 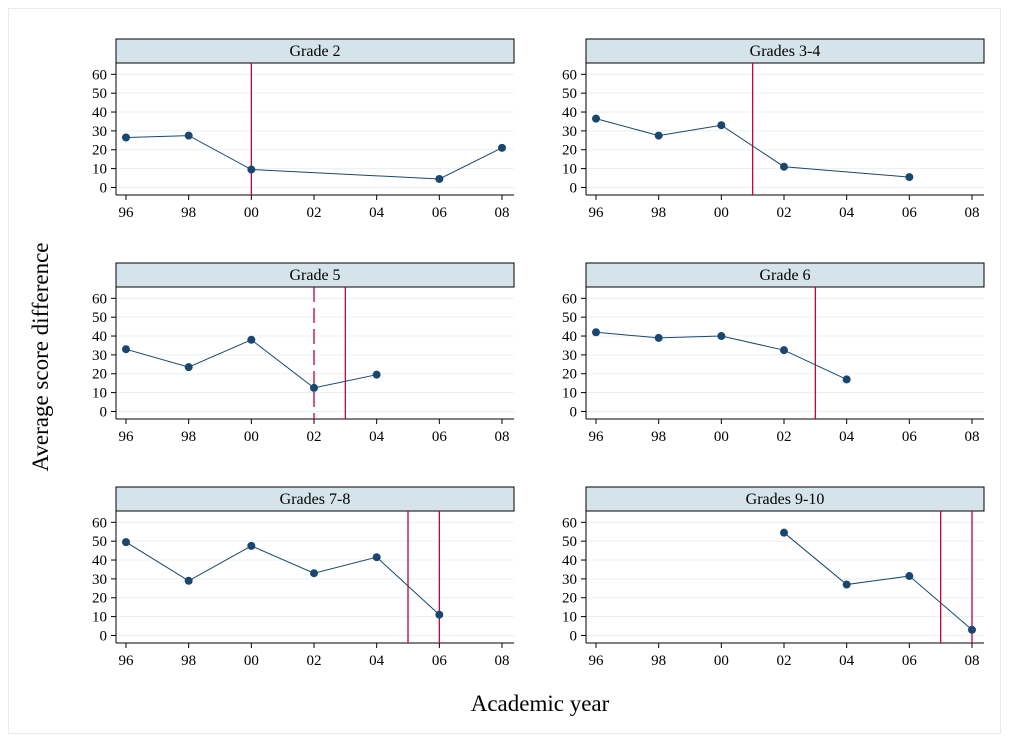 I want to click on panel-5: Grades 7-8 0 10 20 30 40 50 60 96 98 00 02 04 06 08, so click(x=303, y=577).